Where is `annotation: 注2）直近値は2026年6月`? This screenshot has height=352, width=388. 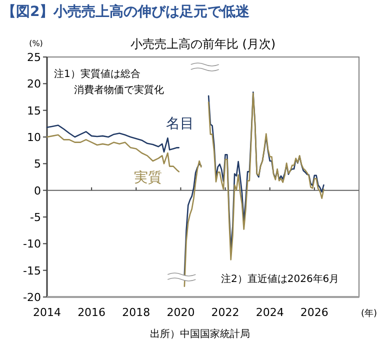 annotation: 注2）直近値は2026年6月 is located at coordinates (280, 279).